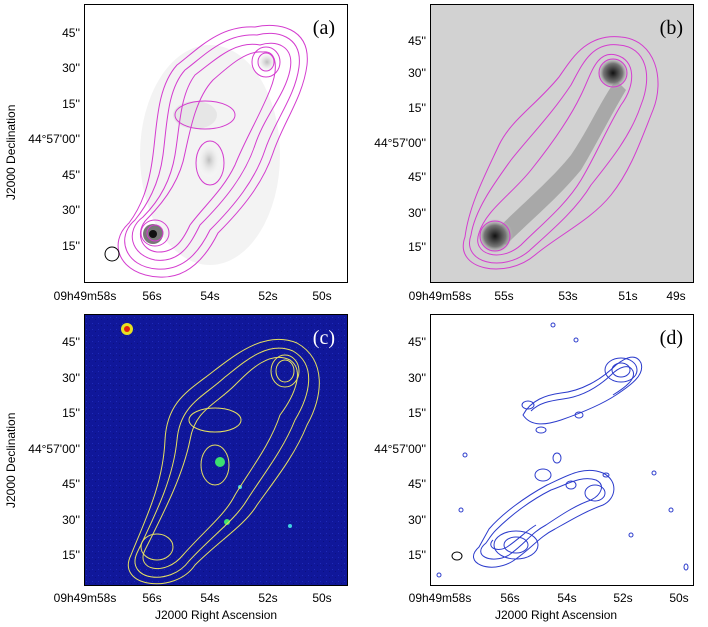  What do you see at coordinates (504, 296) in the screenshot?
I see `ra-tick: 55s` at bounding box center [504, 296].